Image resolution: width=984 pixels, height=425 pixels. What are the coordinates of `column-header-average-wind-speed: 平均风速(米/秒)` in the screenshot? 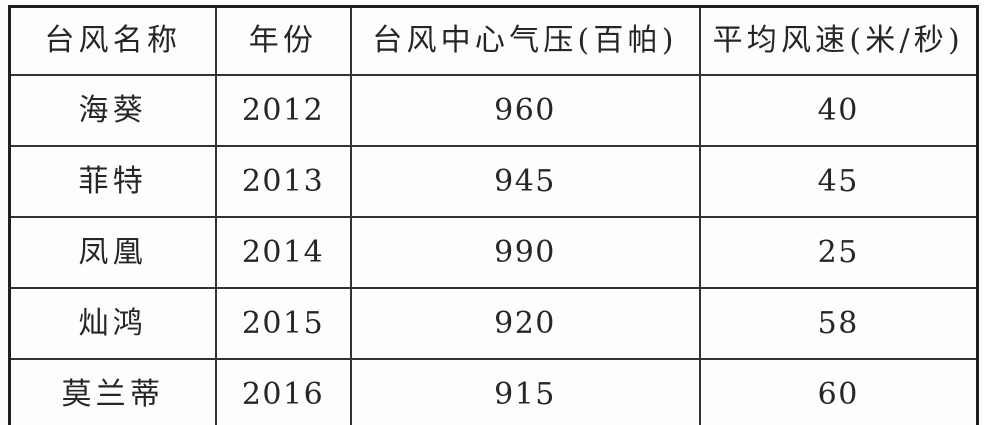 It's located at (838, 40).